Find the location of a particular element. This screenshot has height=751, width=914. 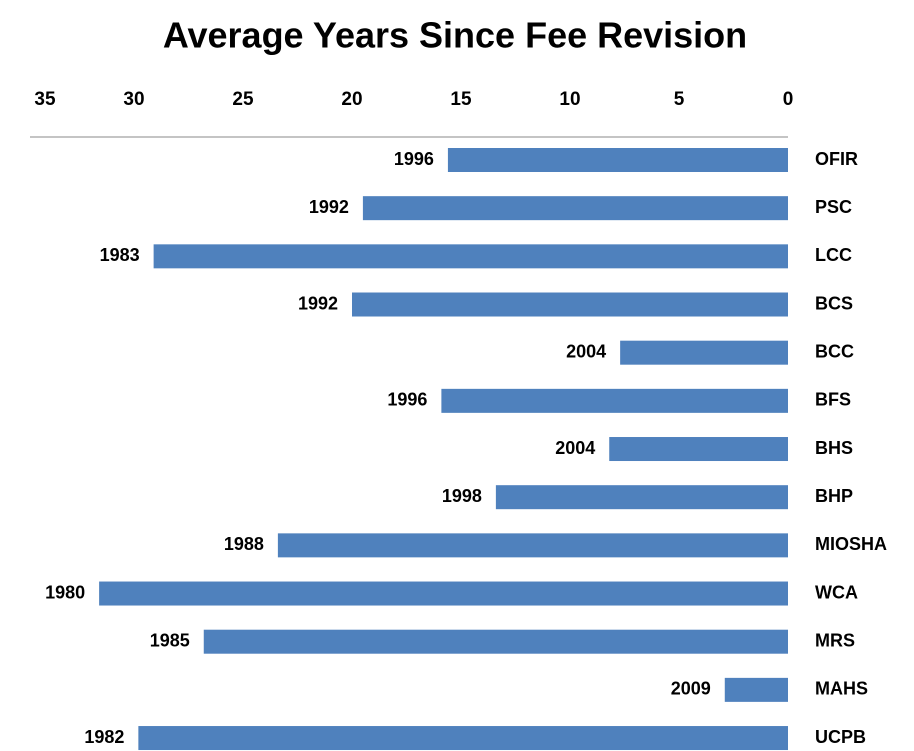

x-tick-label: 30 is located at coordinates (133, 99).